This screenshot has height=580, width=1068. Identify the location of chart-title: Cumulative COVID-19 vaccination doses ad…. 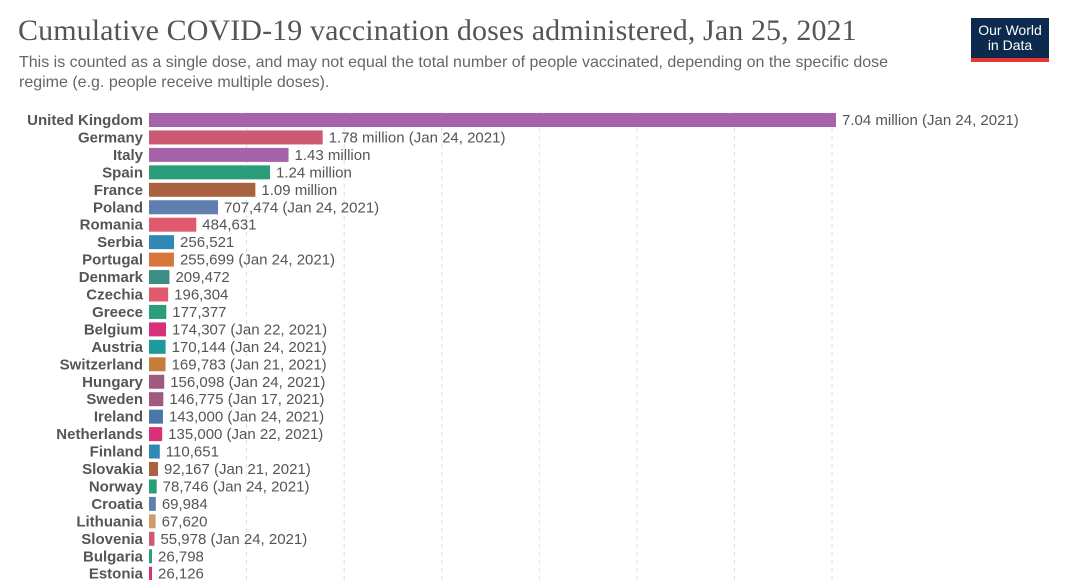
(437, 30).